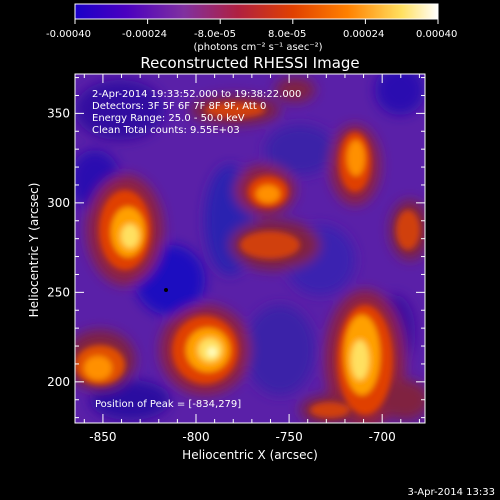 The image size is (500, 500). What do you see at coordinates (215, 34) in the screenshot?
I see `colorbar-tick-label-2: -8.0e-05` at bounding box center [215, 34].